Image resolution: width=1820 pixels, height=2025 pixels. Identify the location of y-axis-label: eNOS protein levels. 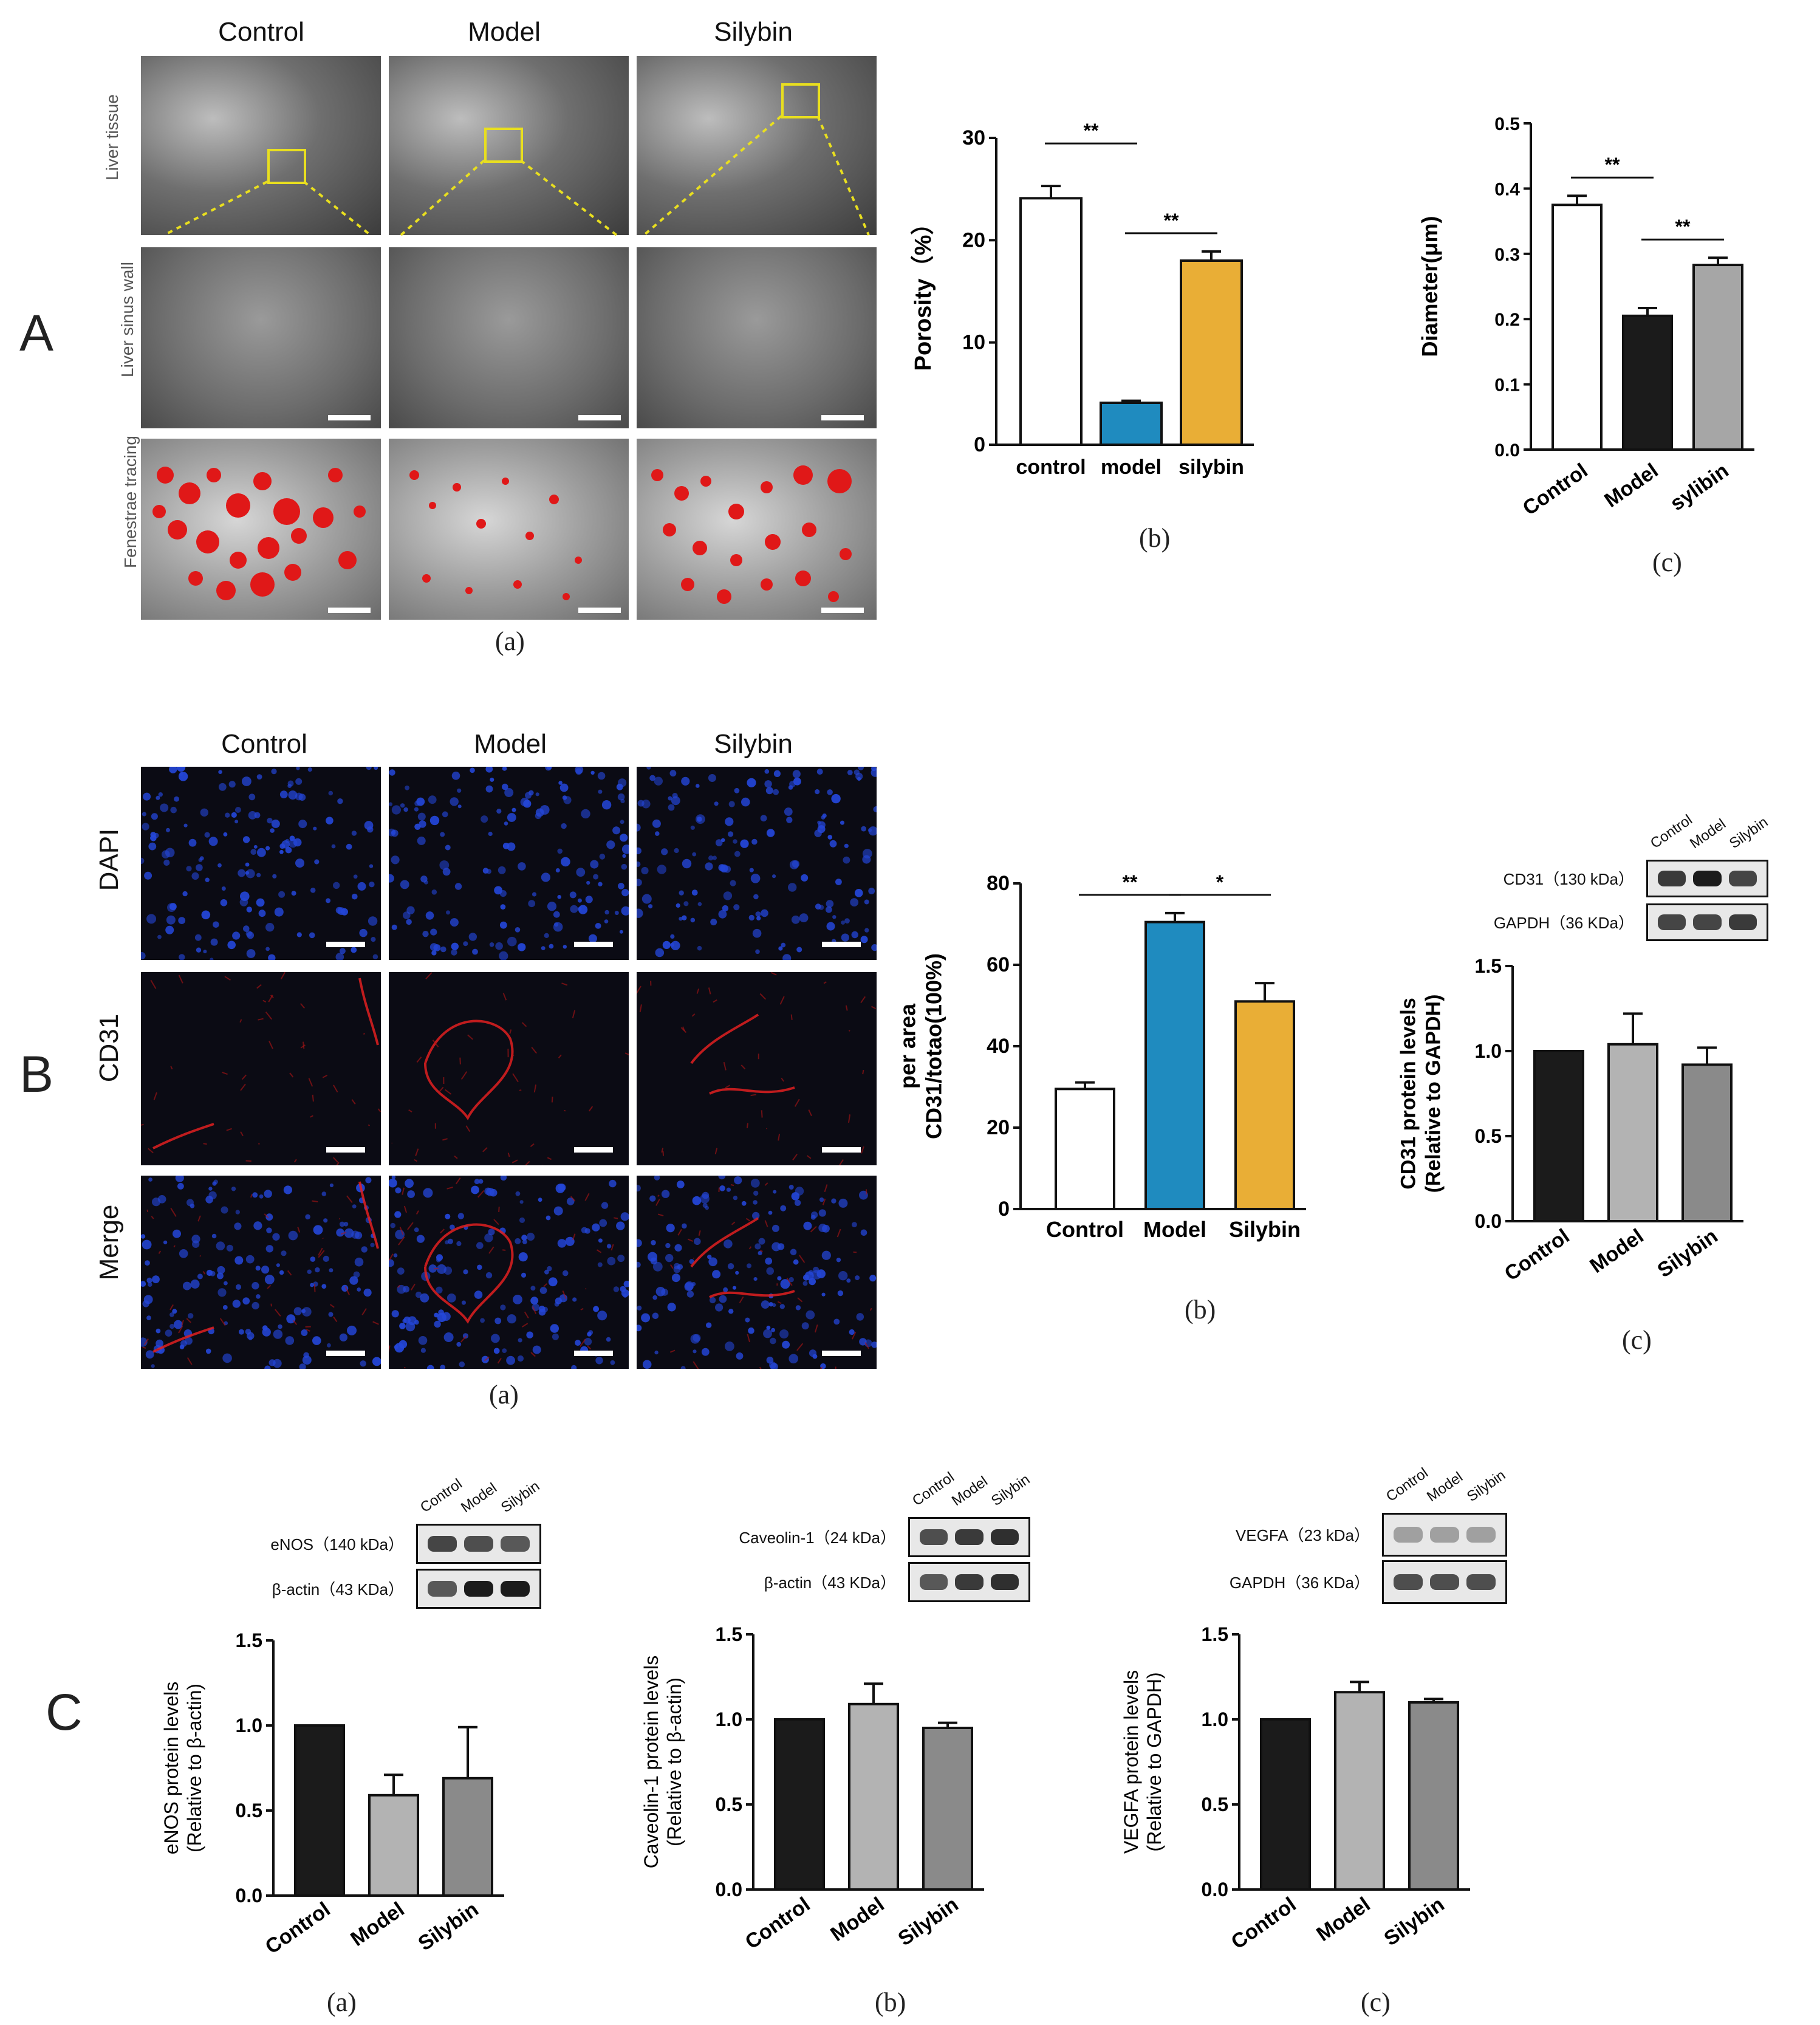
(171, 1768).